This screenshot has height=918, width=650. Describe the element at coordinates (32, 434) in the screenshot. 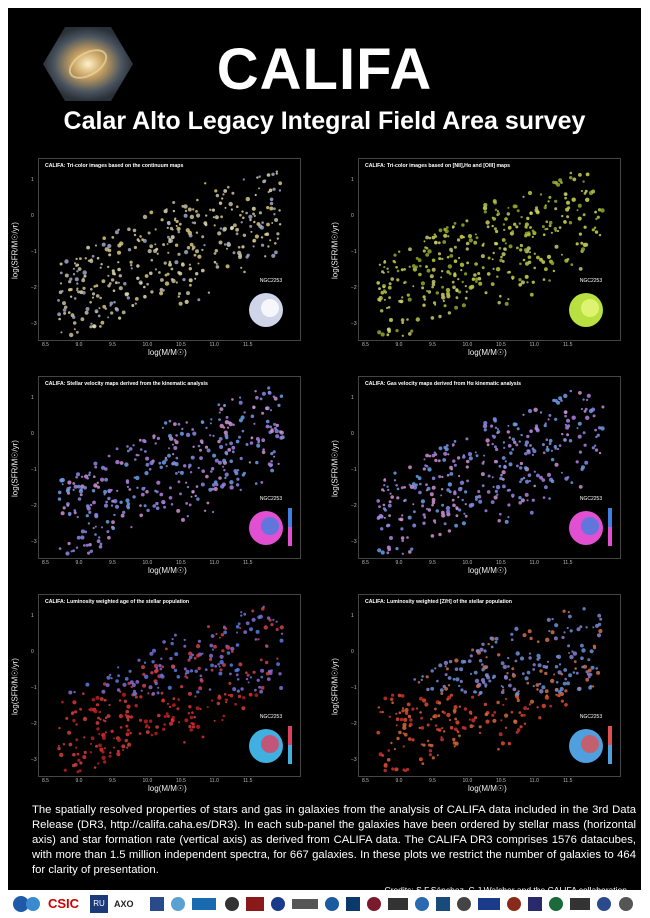

I see `y-tick-label: 0` at that location.